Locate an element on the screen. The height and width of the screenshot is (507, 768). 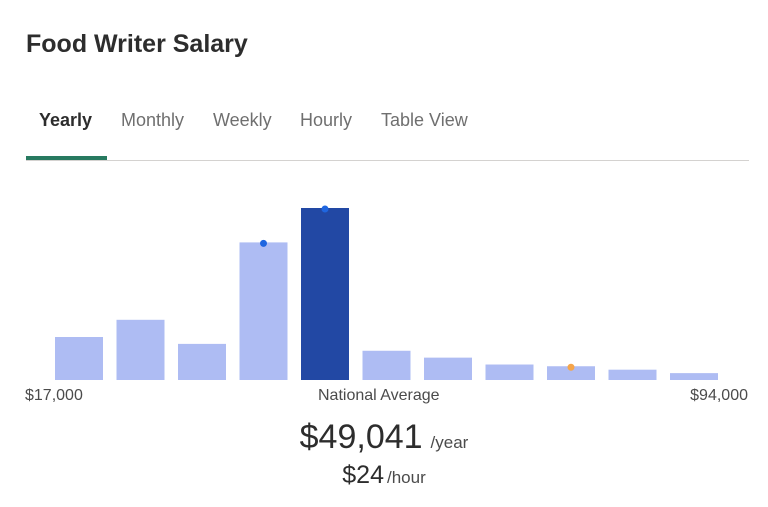
tab-monthly: Monthly is located at coordinates (153, 120).